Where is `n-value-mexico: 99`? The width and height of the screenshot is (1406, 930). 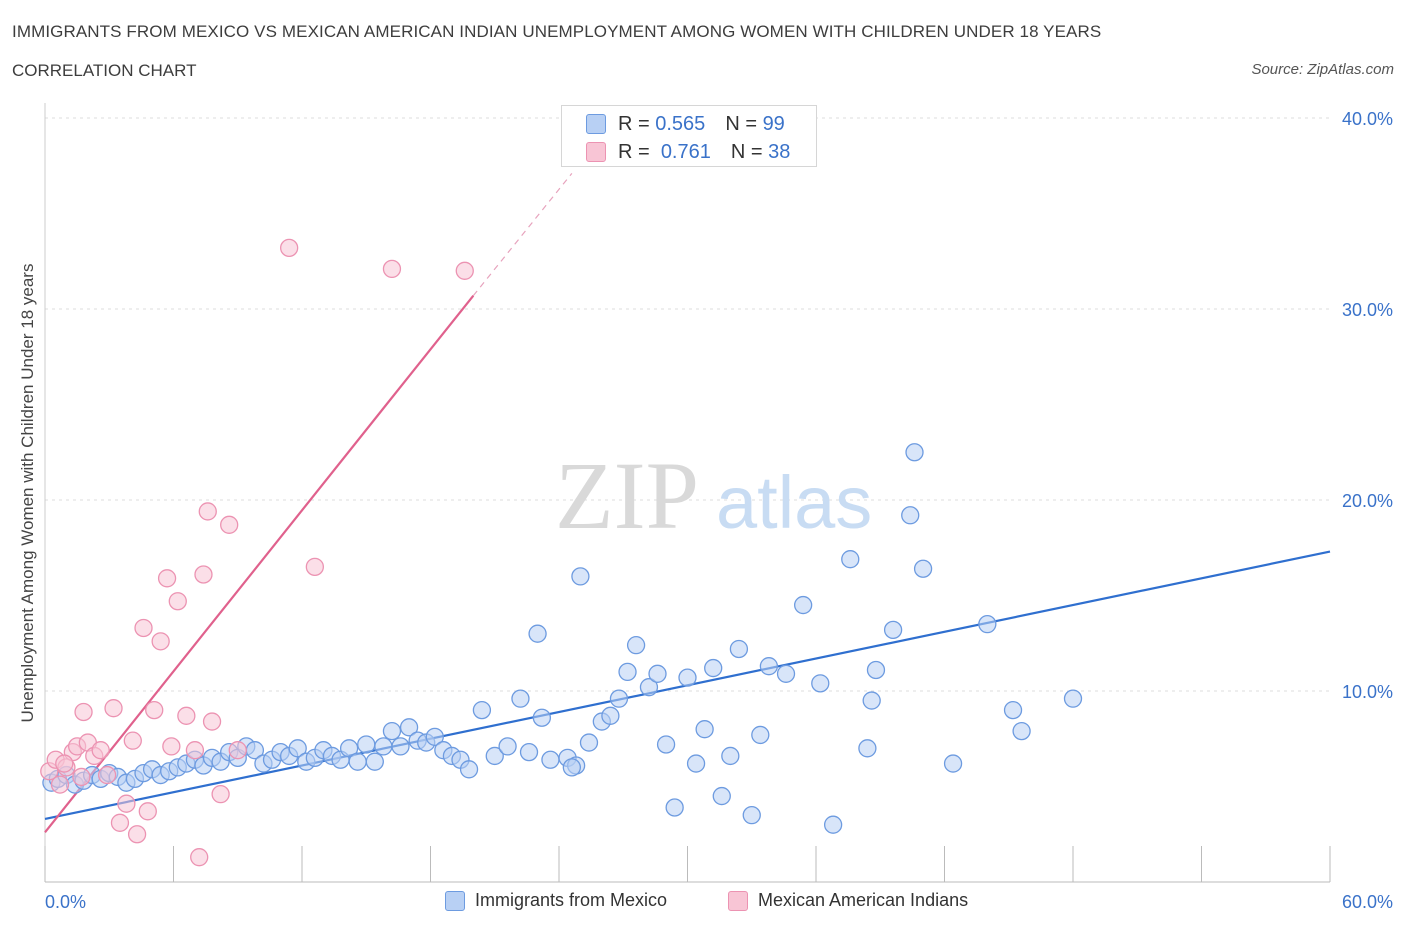 n-value-mexico: 99 is located at coordinates (773, 123).